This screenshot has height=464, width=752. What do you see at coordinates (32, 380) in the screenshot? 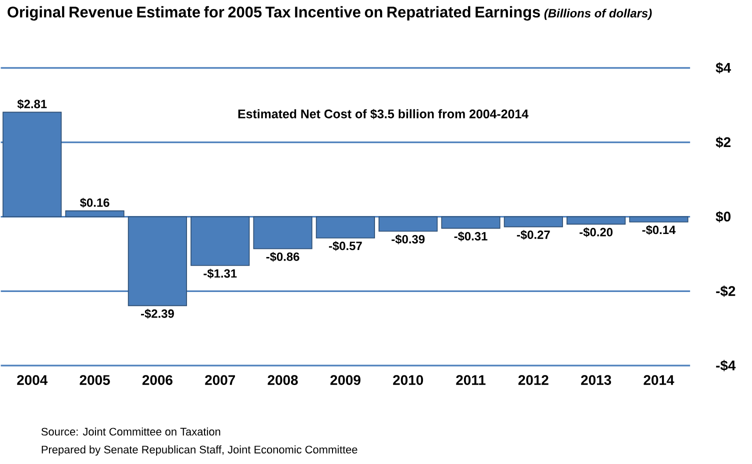
I see `x-tick-label: 2004` at bounding box center [32, 380].